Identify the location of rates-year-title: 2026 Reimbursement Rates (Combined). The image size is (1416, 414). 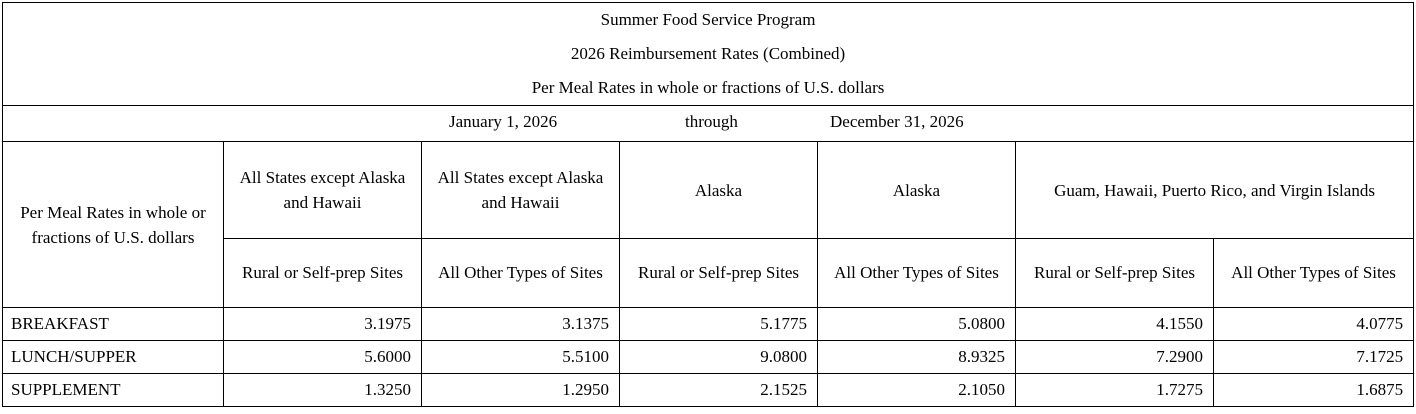
(708, 53).